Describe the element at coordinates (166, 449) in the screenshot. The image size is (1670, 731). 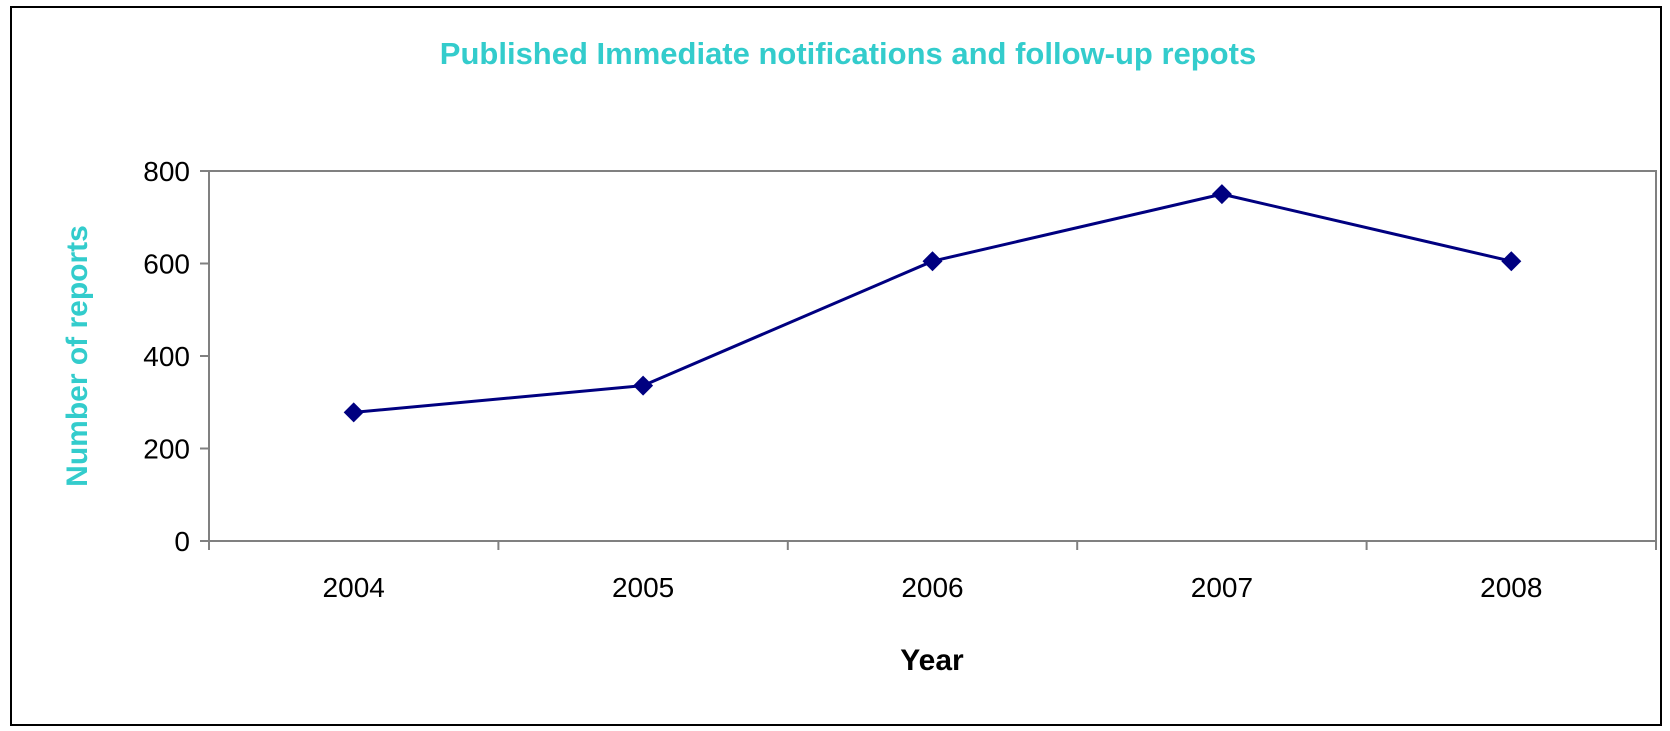
I see `y-tick-label: 200` at that location.